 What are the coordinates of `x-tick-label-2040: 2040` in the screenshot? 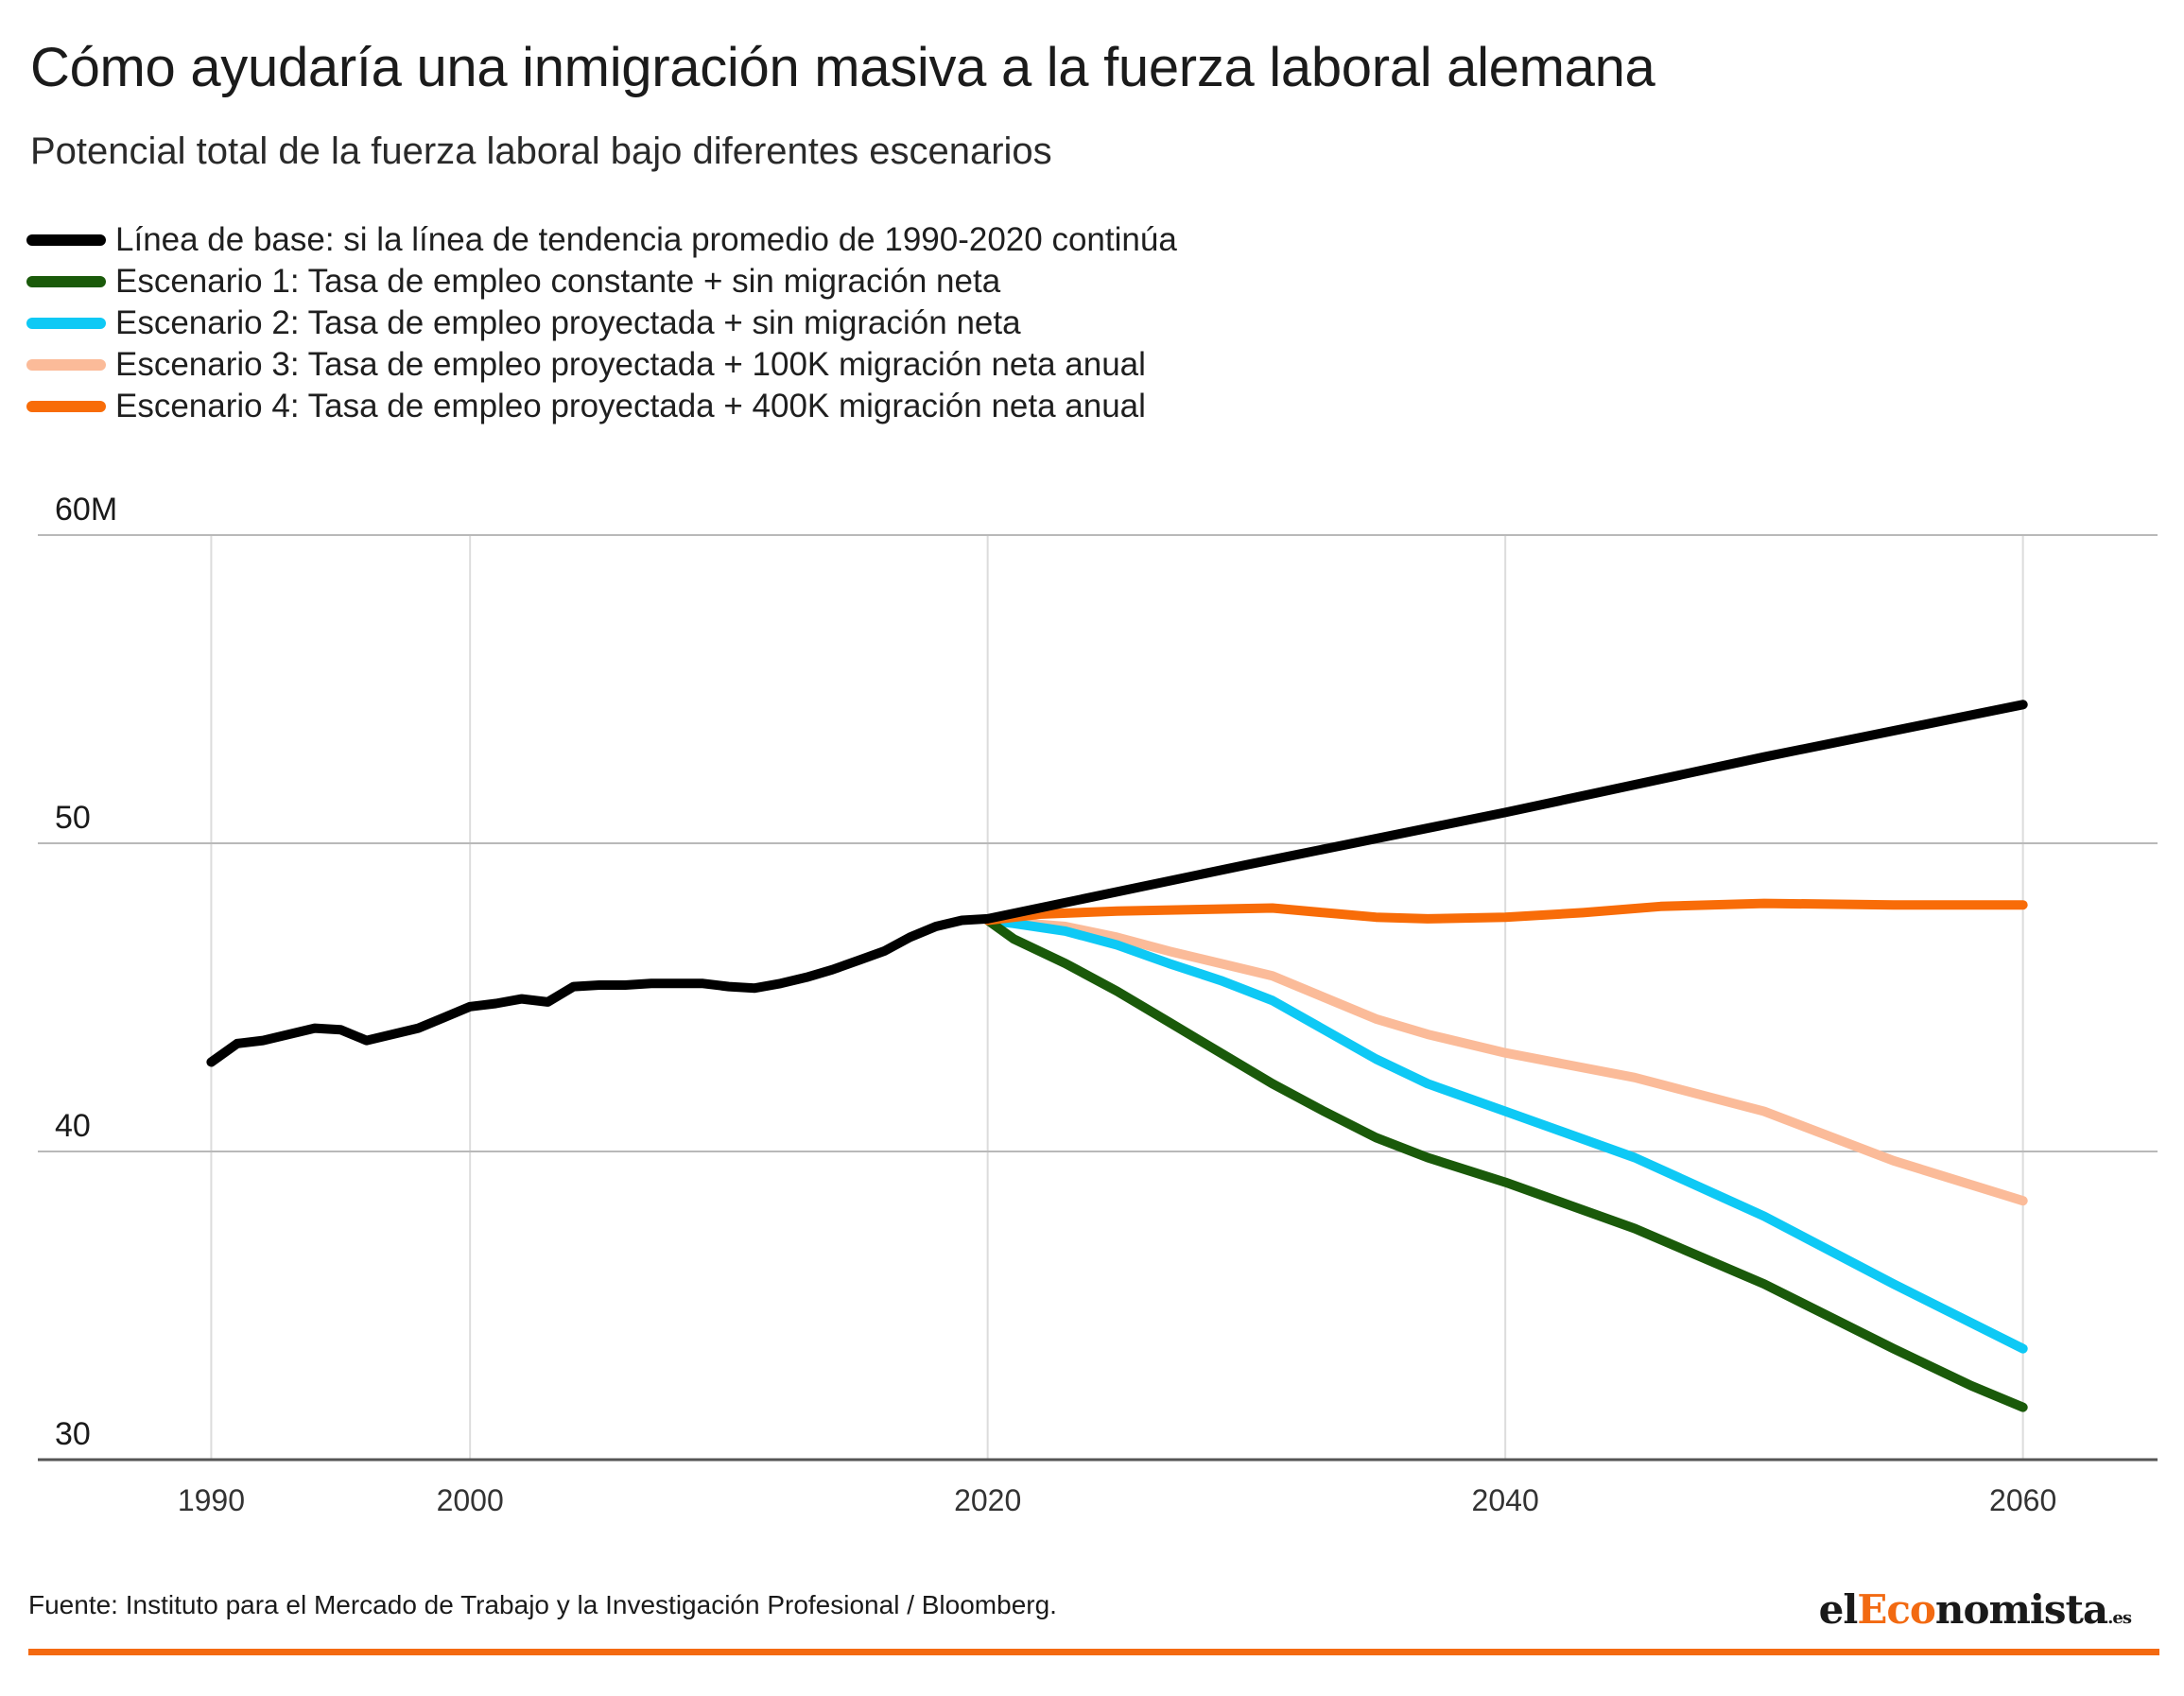 It's located at (1505, 1500).